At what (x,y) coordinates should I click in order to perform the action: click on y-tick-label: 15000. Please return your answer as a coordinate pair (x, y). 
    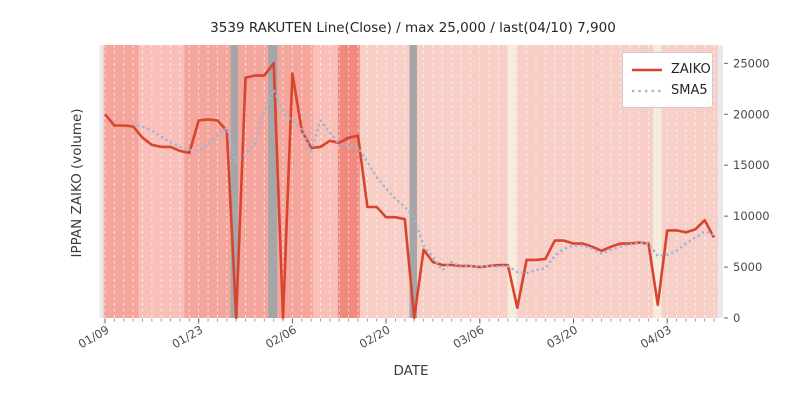
    Looking at the image, I should click on (751, 165).